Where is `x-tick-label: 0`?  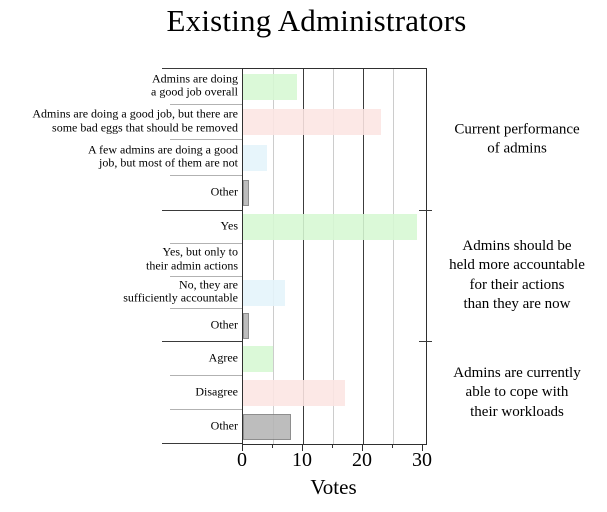
x-tick-label: 0 is located at coordinates (242, 460).